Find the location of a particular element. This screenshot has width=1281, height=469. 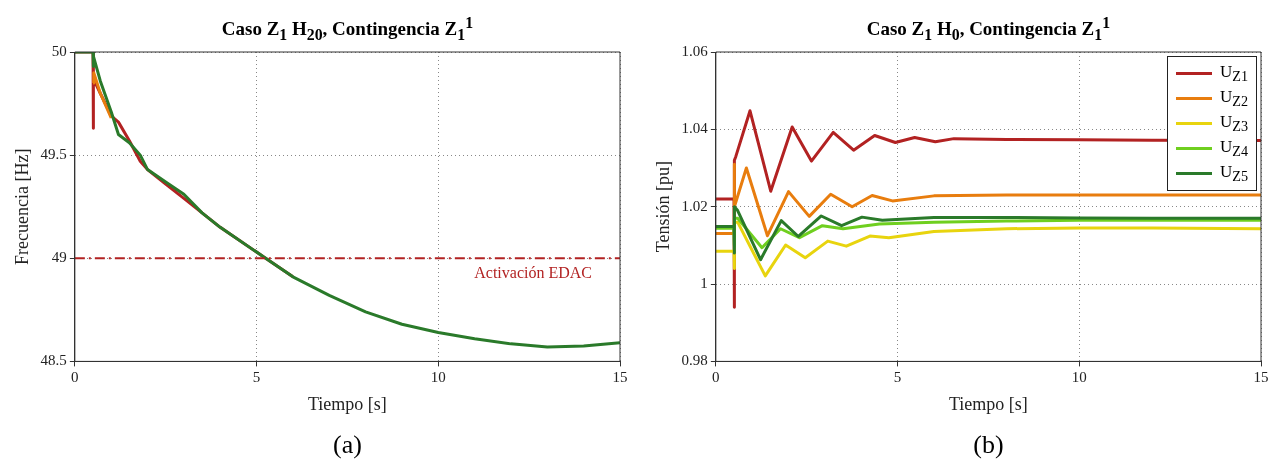

legend-label: U$_{Z1}$ is located at coordinates (1234, 73).